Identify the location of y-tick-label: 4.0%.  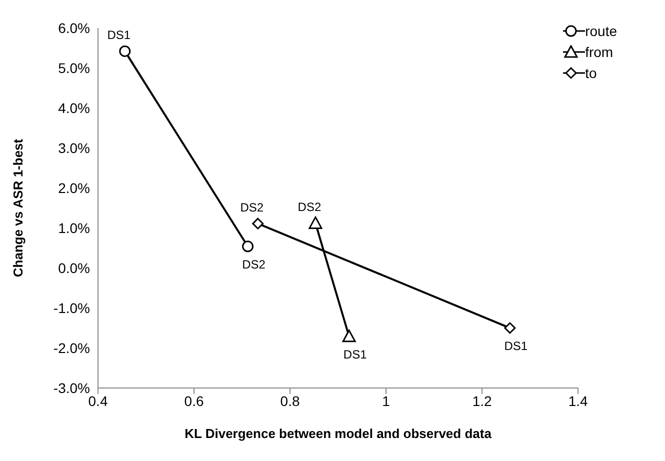
(74, 108).